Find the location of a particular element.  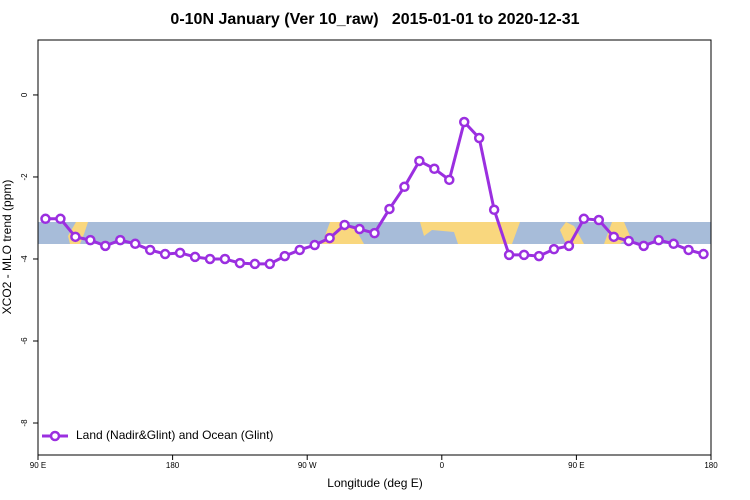

y-axis-label: XCO2 - MLO trend (ppm) is located at coordinates (7, 247).